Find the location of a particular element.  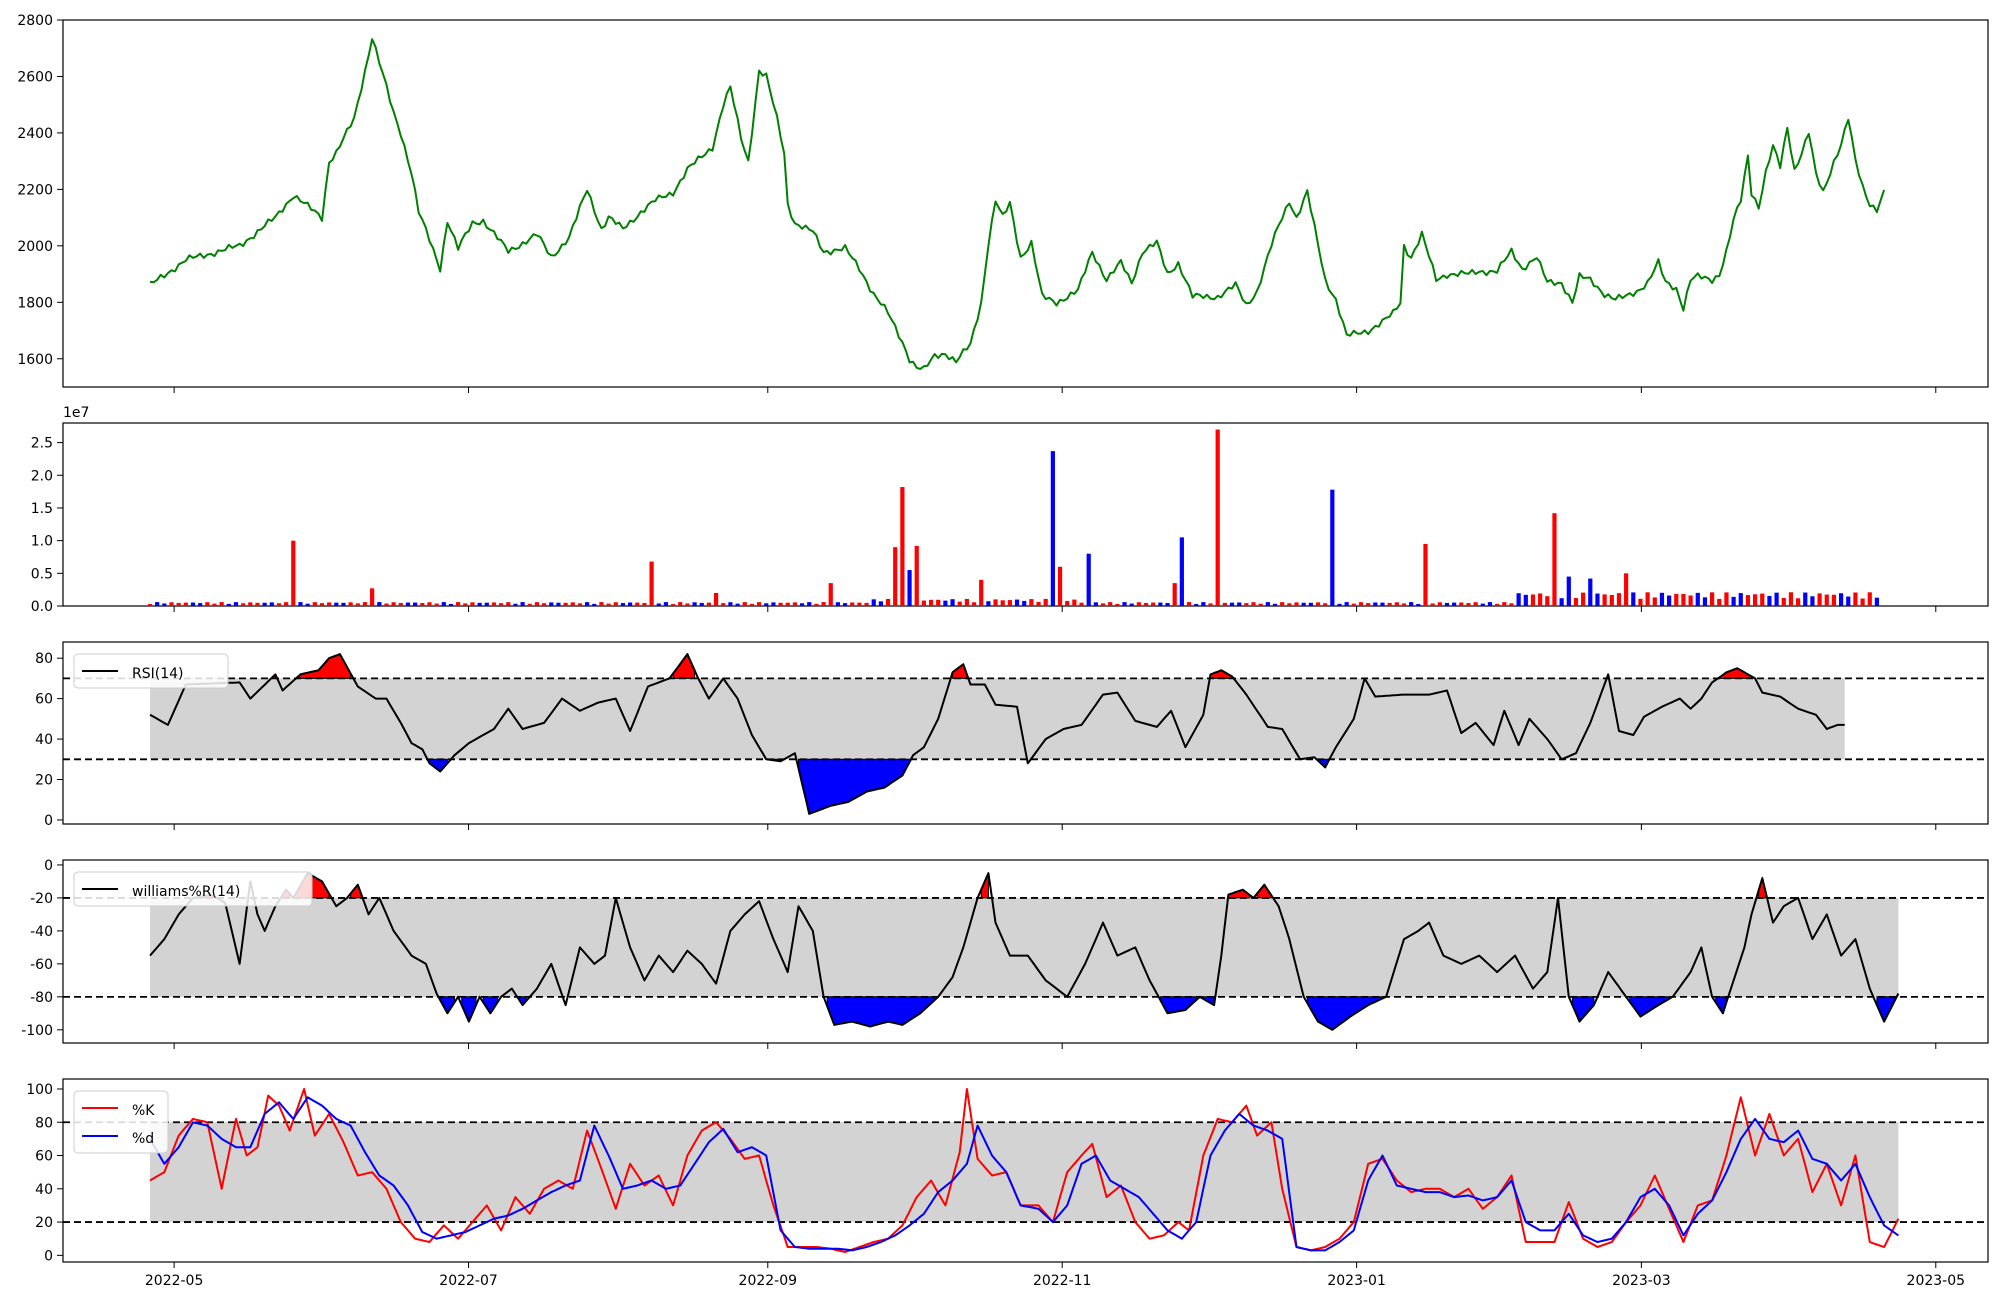

stochastic-ytick-label: 20 is located at coordinates (44, 1223).